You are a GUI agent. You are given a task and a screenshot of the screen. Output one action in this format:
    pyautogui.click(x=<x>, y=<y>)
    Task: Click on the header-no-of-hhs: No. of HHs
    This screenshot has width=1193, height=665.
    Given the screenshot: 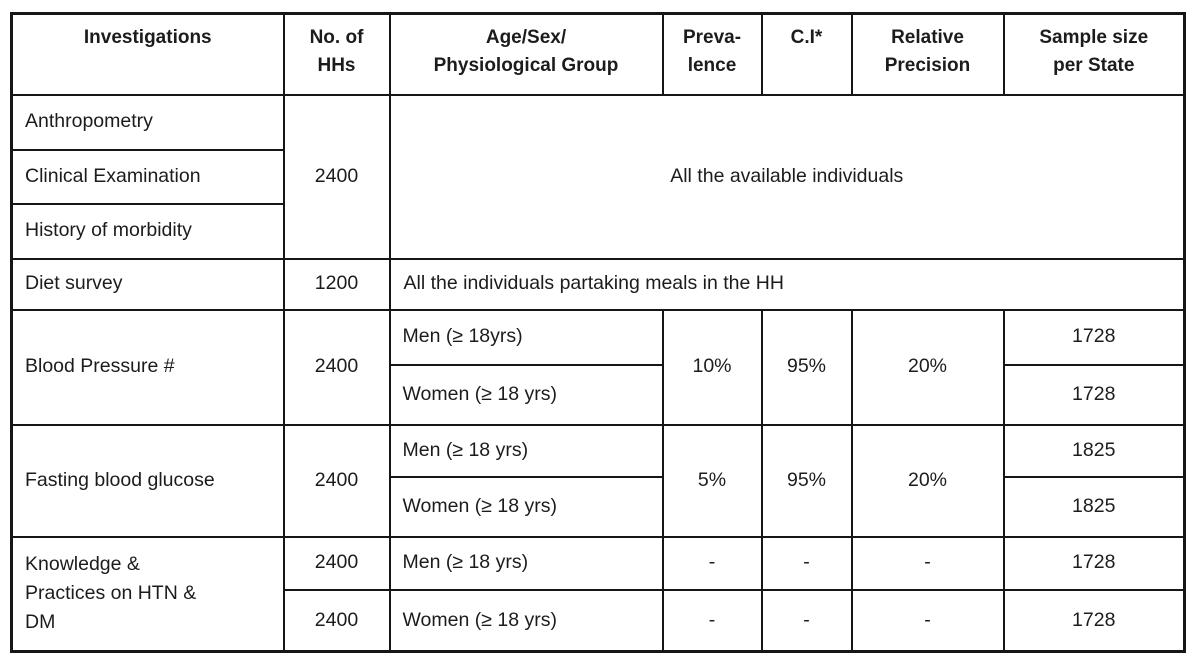 What is the action you would take?
    pyautogui.click(x=336, y=54)
    